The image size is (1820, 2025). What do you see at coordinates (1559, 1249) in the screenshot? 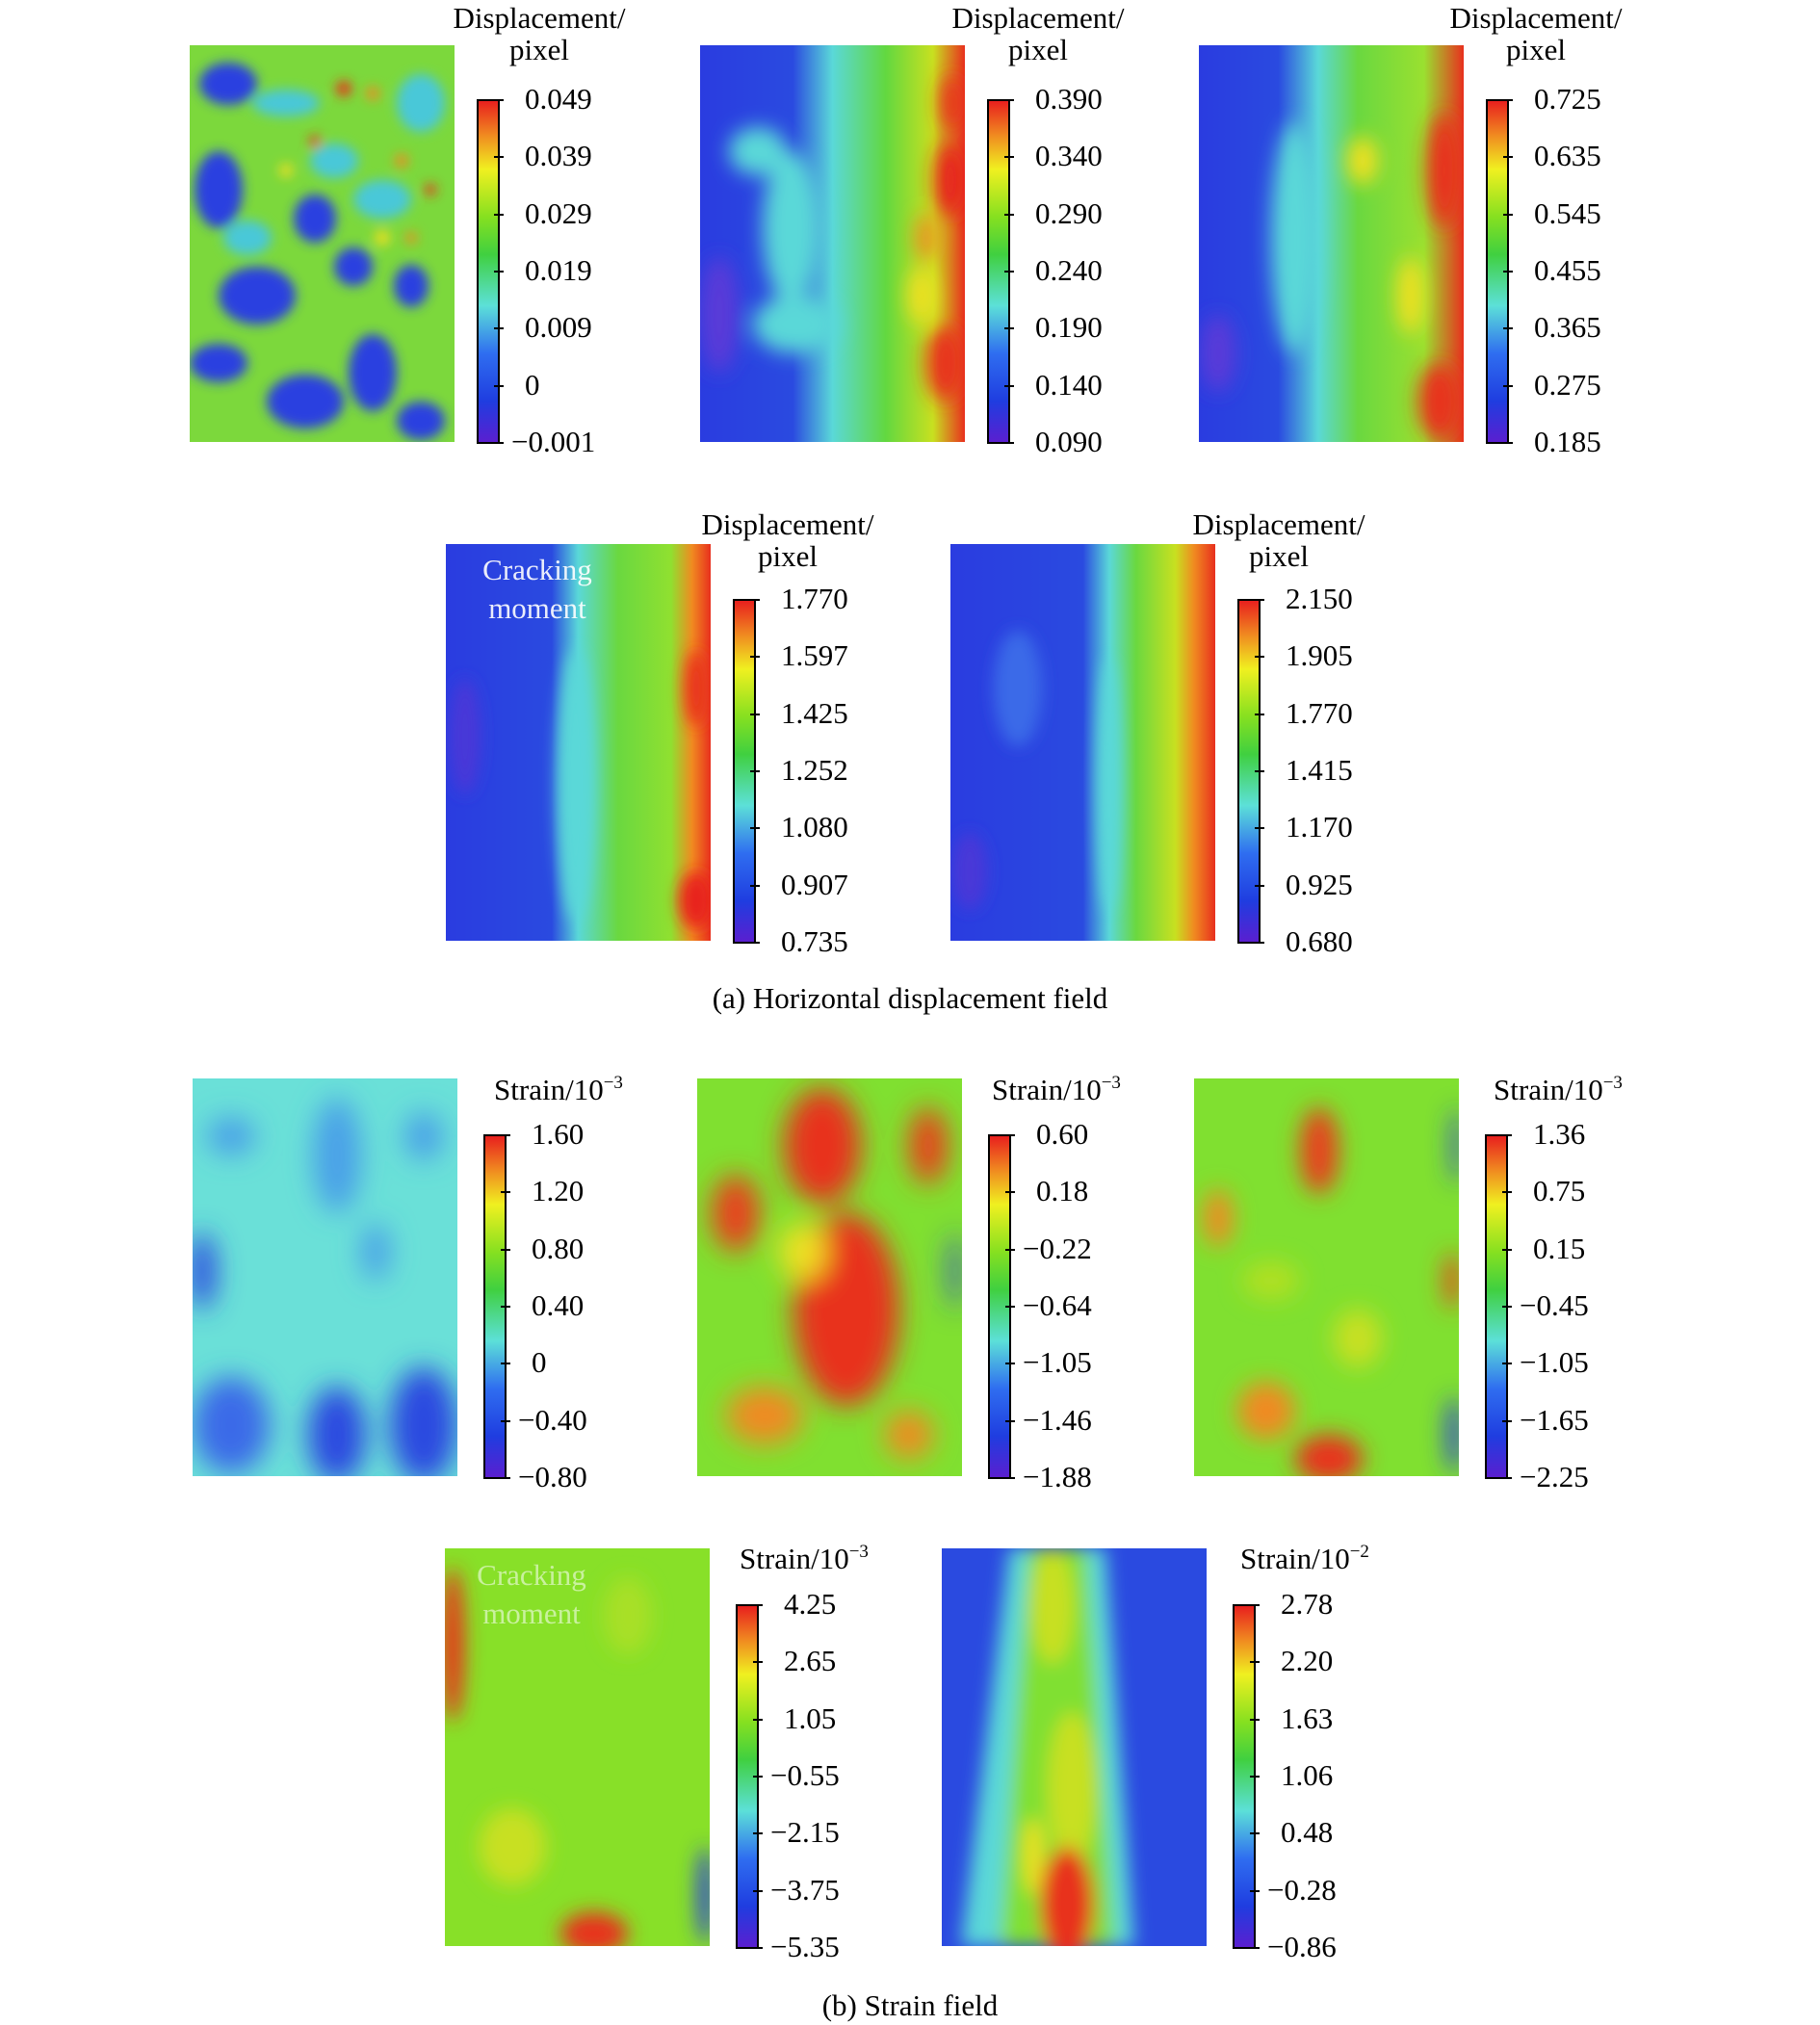
I see `colorbar-tick-label: 0.15` at bounding box center [1559, 1249].